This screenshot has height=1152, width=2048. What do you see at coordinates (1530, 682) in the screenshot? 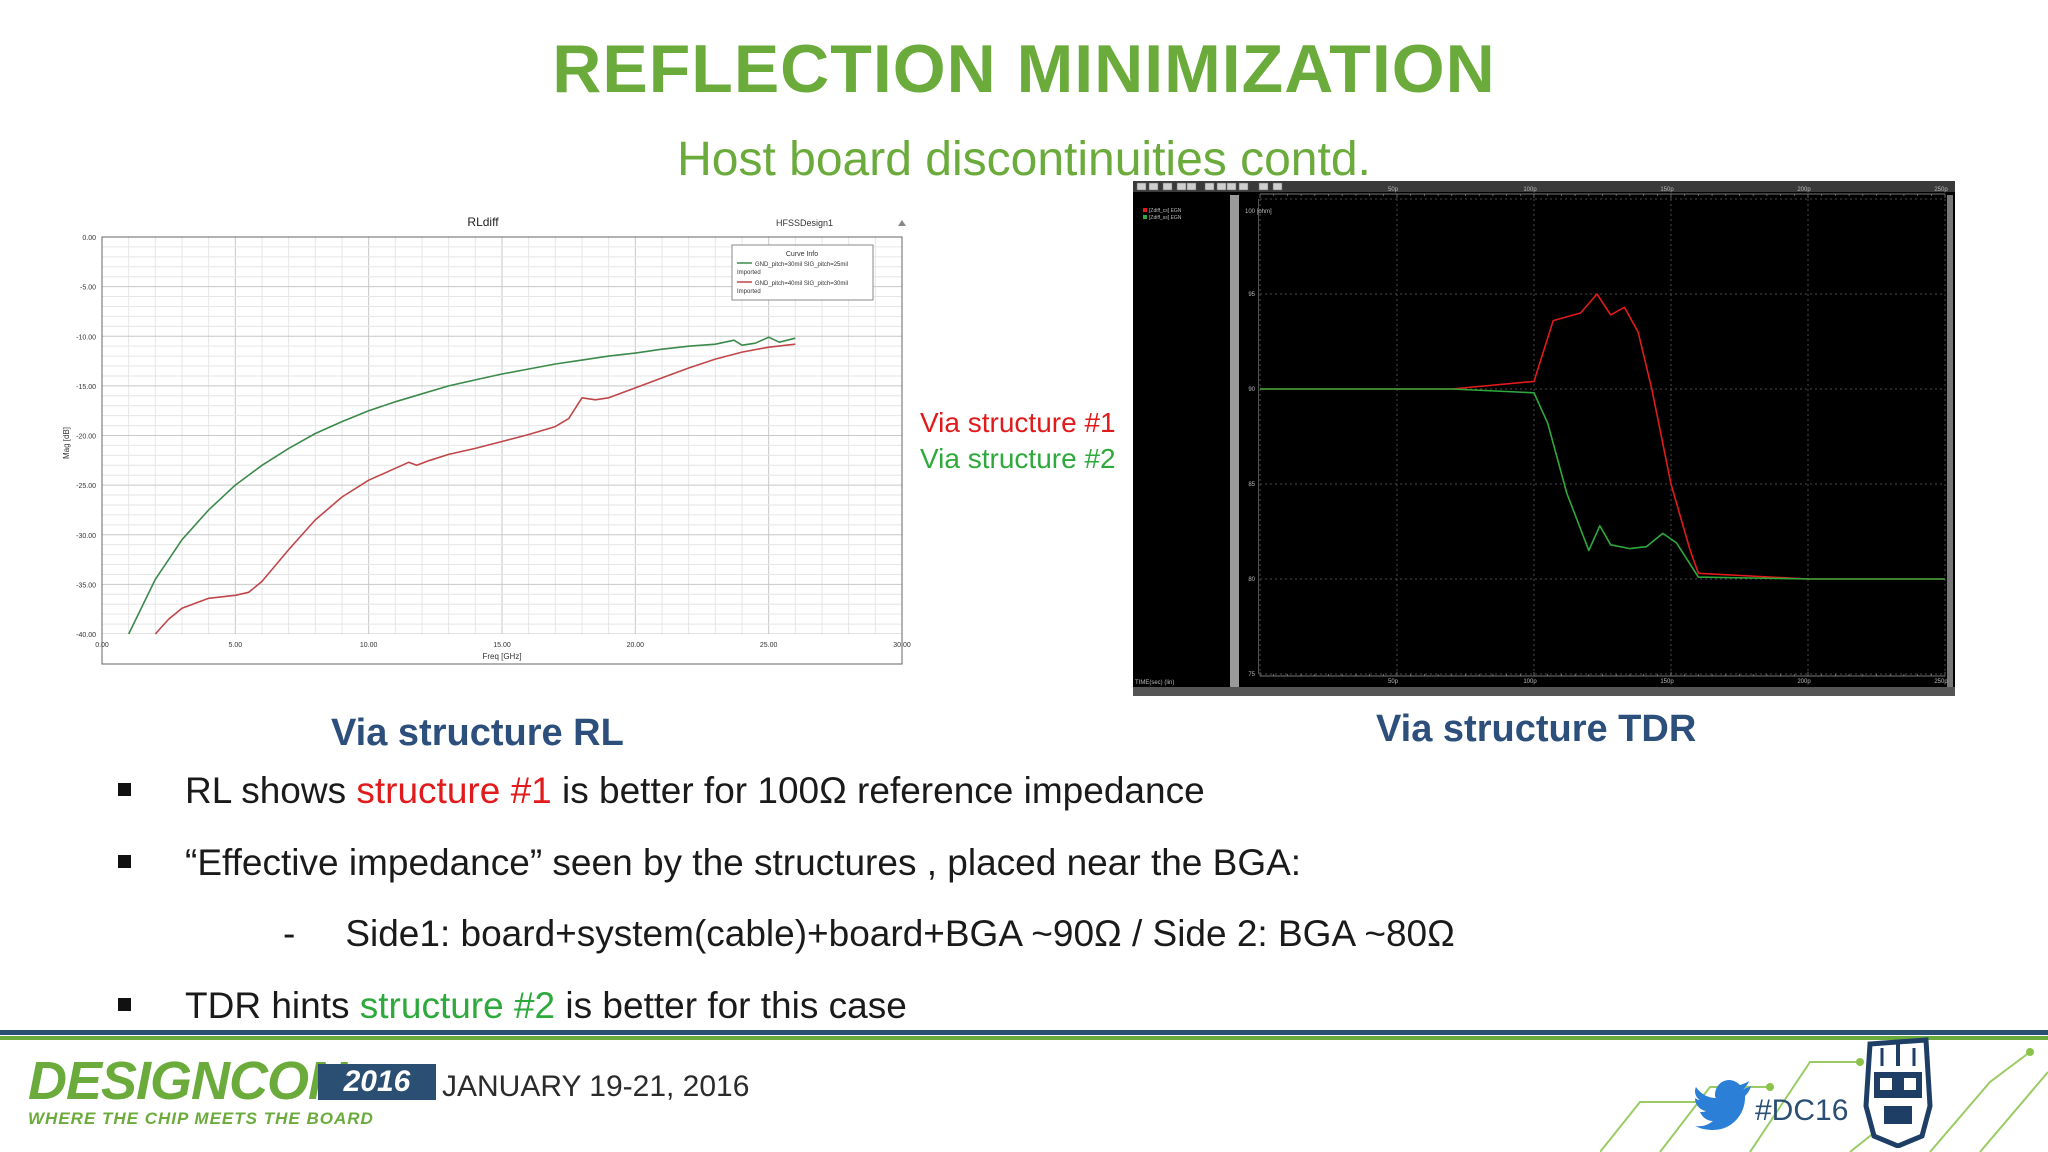
I see `tdr-x-tick-label: 100p` at bounding box center [1530, 682].